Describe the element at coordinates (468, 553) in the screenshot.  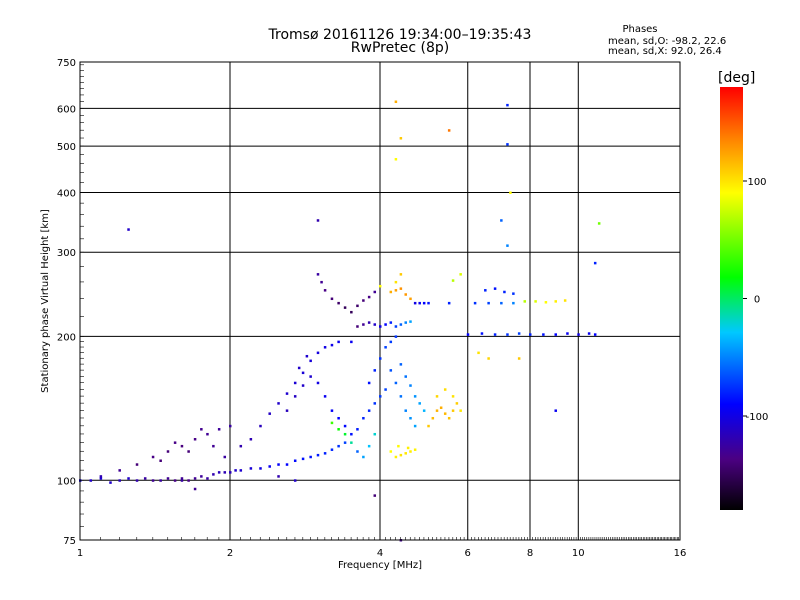
I see `x-tick-label: 6` at that location.